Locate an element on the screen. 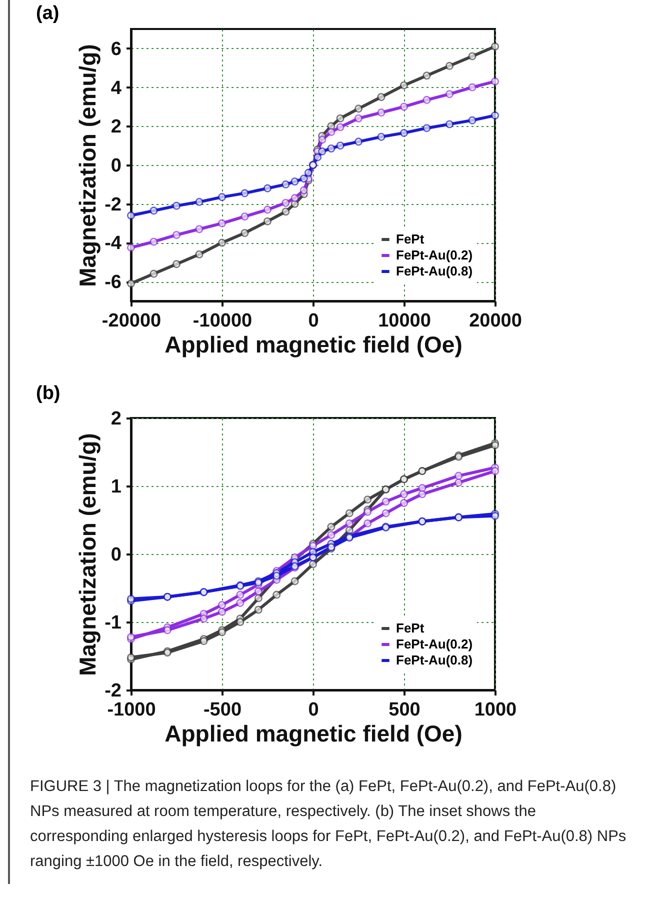 Image resolution: width=653 pixels, height=920 pixels. y-tick-label: -4 is located at coordinates (113, 243).